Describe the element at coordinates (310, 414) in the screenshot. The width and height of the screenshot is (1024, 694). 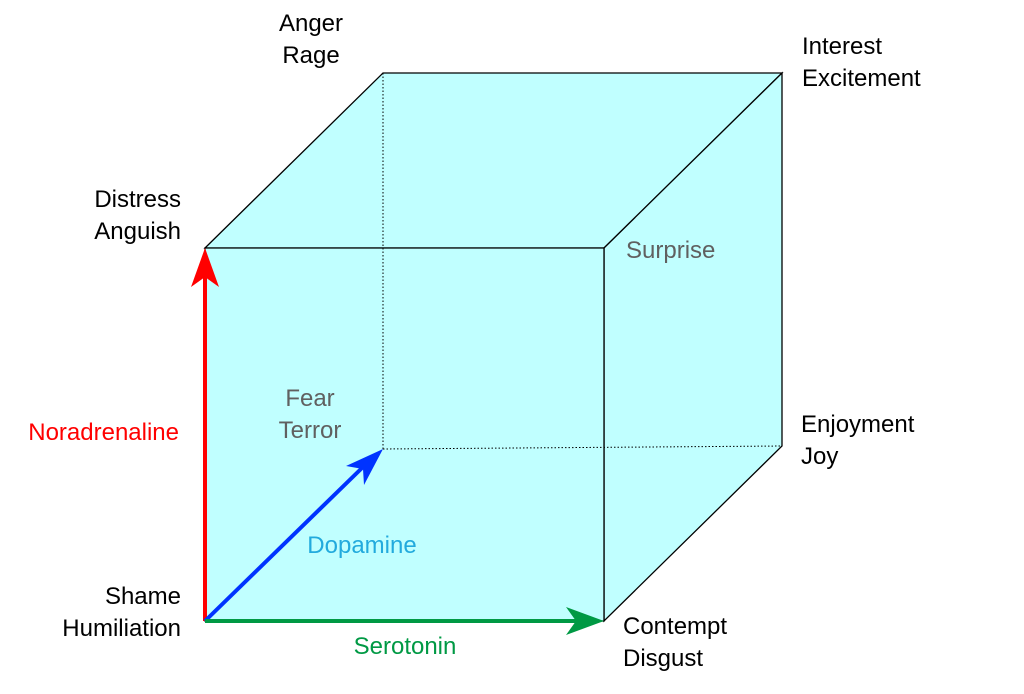
I see `vertex-label-fear: Fear Terror` at that location.